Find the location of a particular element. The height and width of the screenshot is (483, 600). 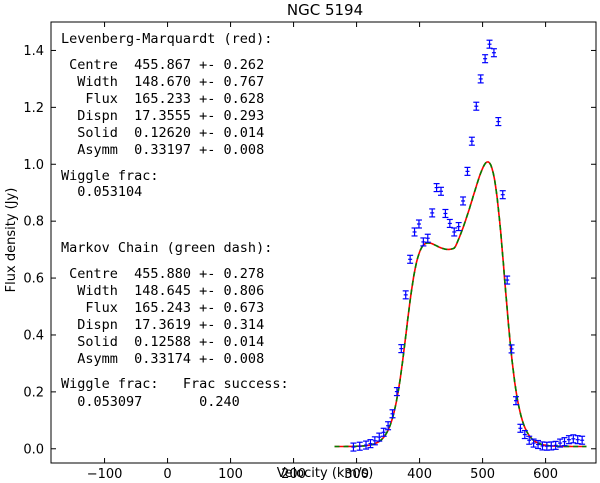

fit-annotation-line: Wiggle frac: is located at coordinates (110, 176).